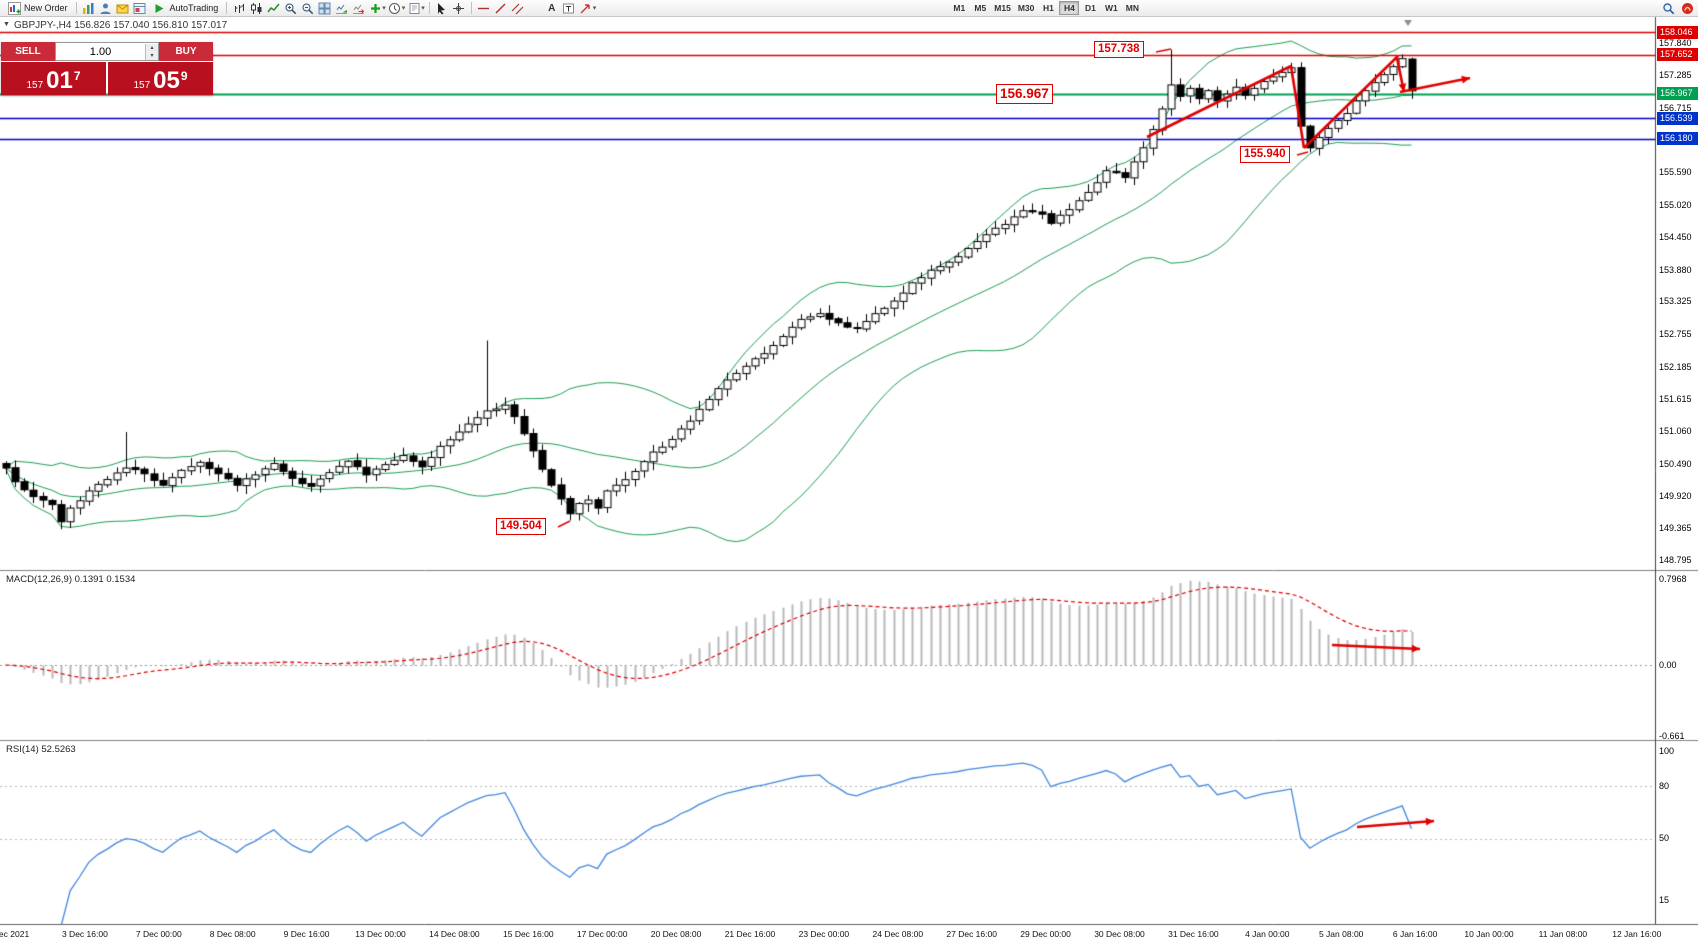  I want to click on new-order-label: New Order, so click(46, 8).